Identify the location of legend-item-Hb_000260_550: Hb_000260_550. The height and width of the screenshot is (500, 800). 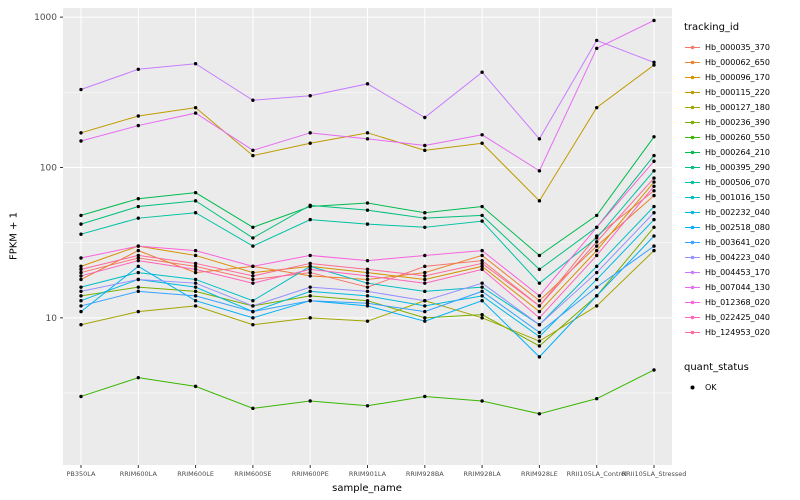
(741, 137).